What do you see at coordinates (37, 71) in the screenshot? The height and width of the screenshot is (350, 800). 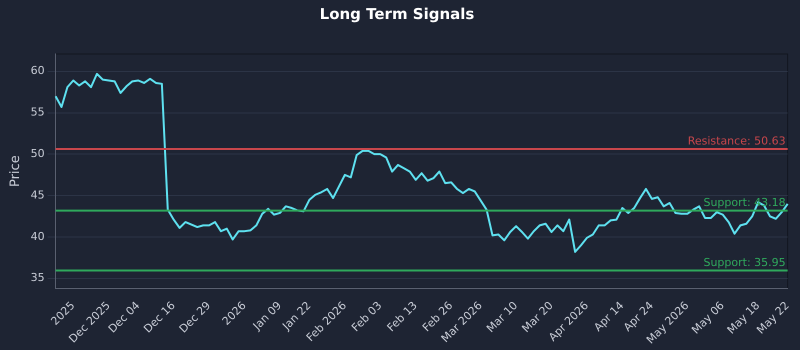 I see `y-tick-label: 60` at bounding box center [37, 71].